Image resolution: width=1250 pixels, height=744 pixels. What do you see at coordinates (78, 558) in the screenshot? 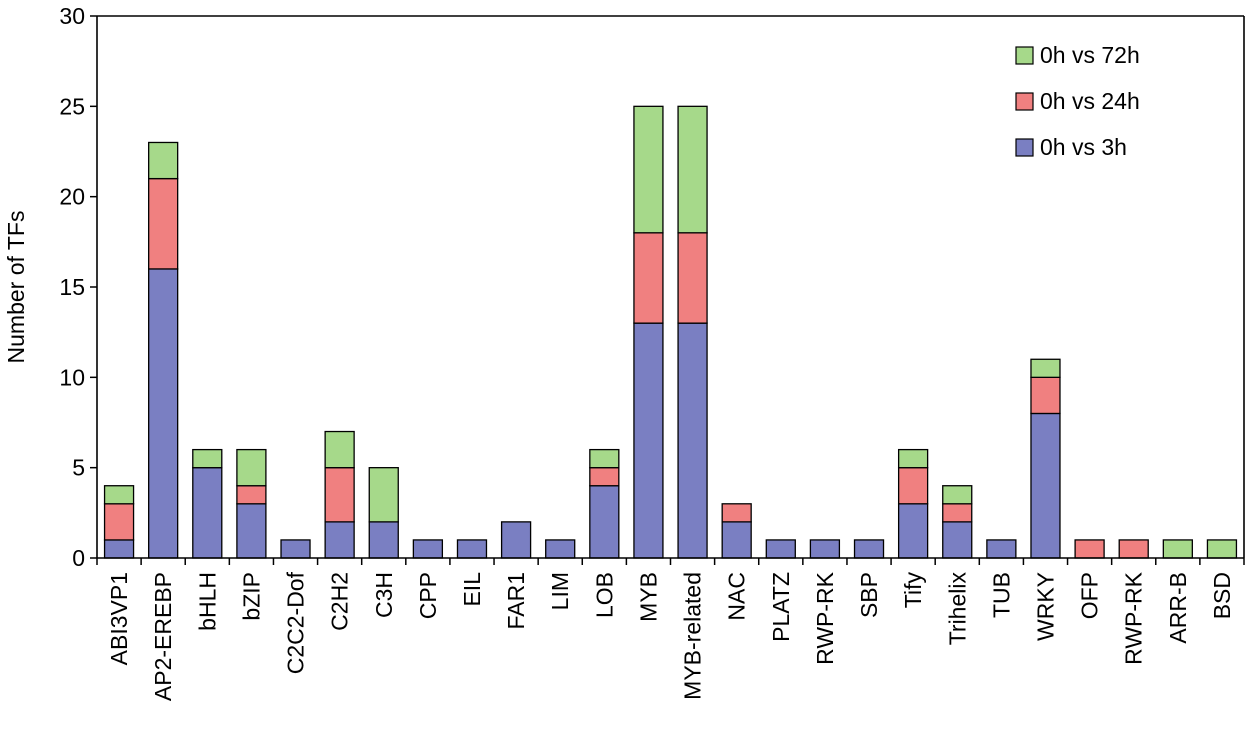
I see `y-tick-label-1: 0` at bounding box center [78, 558].